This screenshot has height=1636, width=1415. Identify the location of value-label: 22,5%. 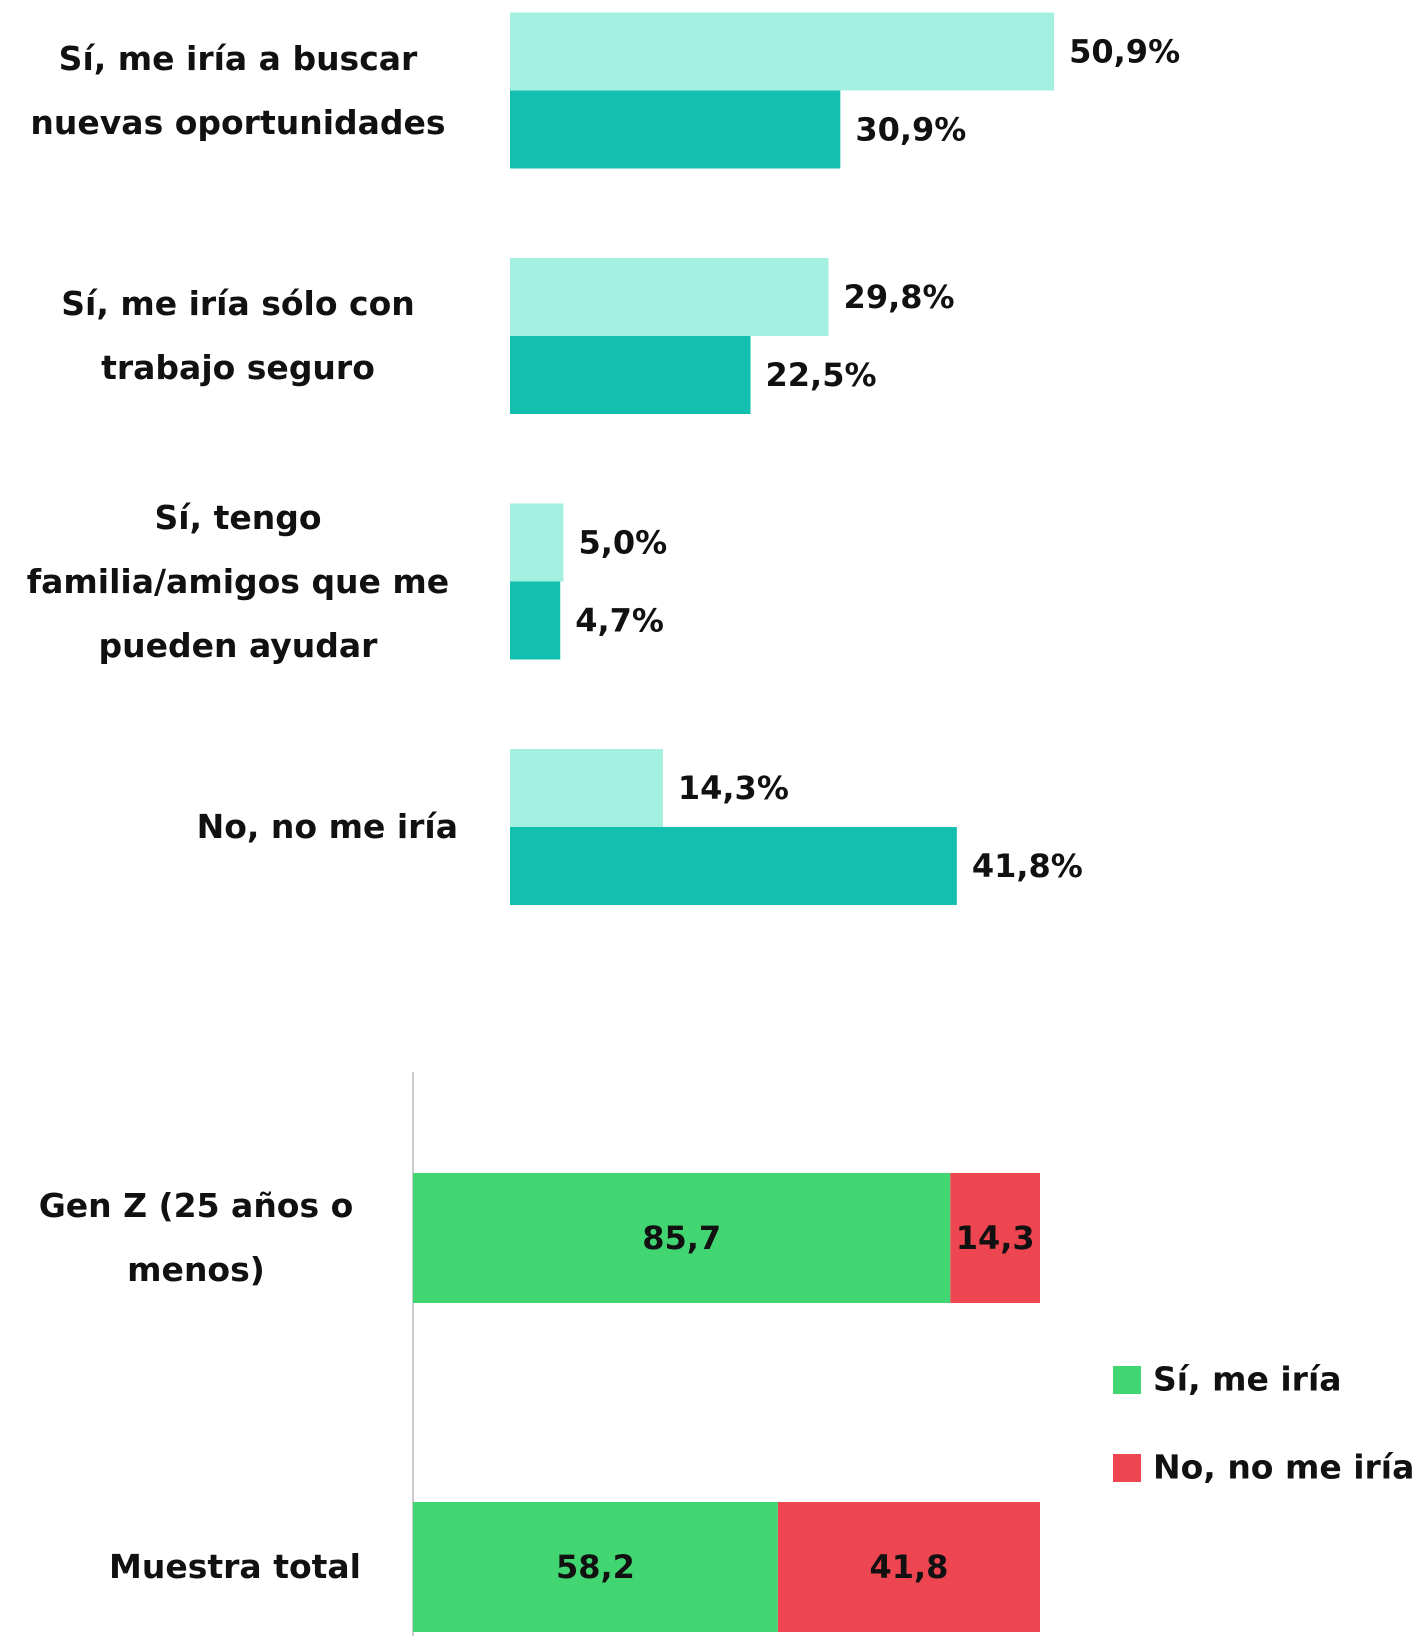
(821, 375).